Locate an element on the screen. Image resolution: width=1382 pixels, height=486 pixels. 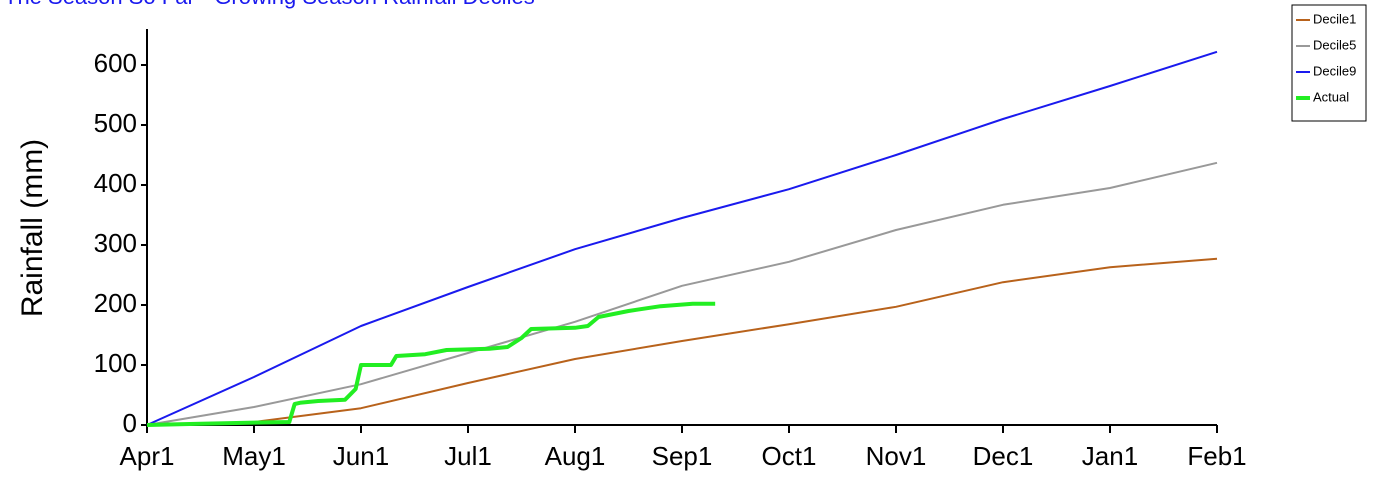
x-tick-label: Apr1 is located at coordinates (147, 456).